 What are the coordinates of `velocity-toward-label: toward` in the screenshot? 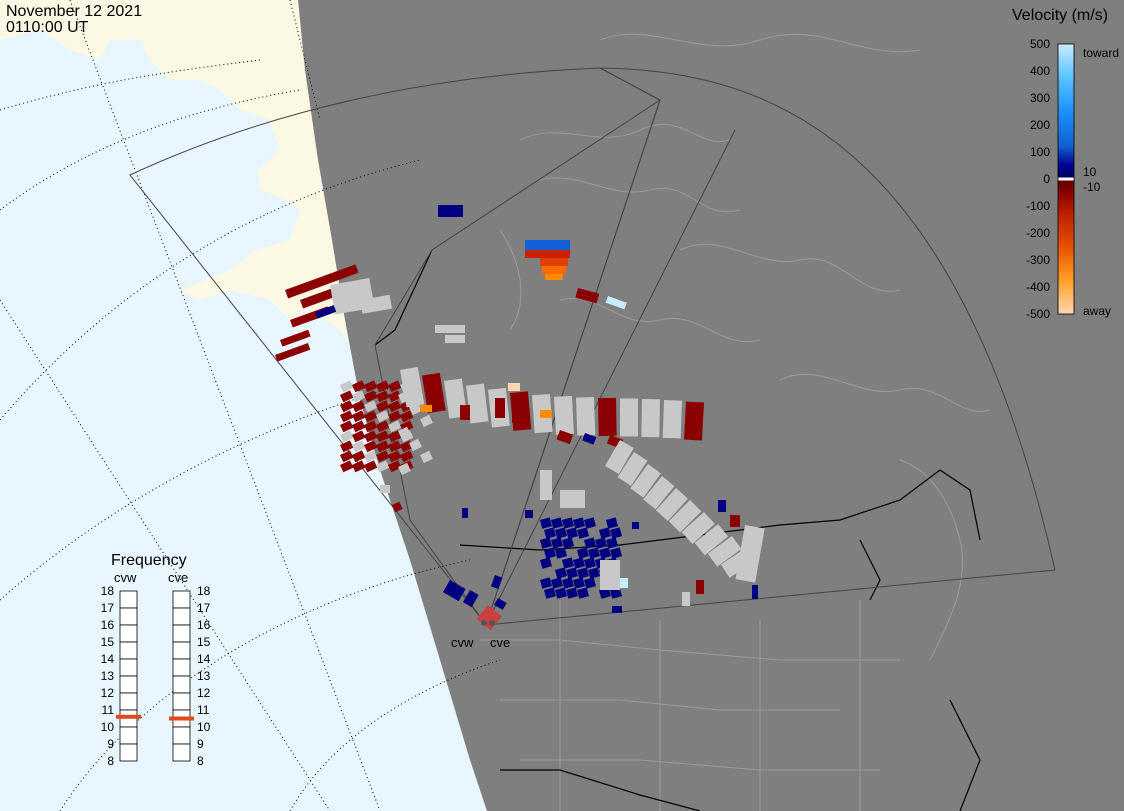 It's located at (1101, 53).